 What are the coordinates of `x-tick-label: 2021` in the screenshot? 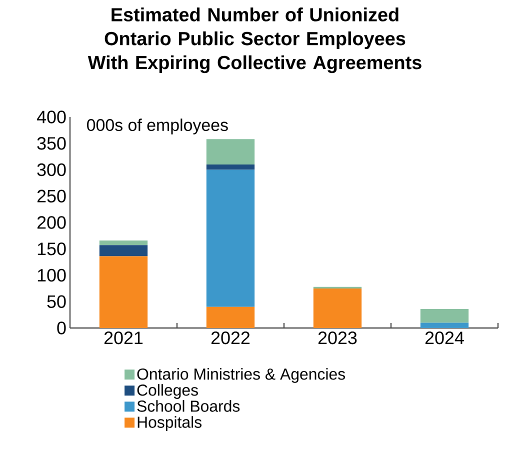 It's located at (123, 338).